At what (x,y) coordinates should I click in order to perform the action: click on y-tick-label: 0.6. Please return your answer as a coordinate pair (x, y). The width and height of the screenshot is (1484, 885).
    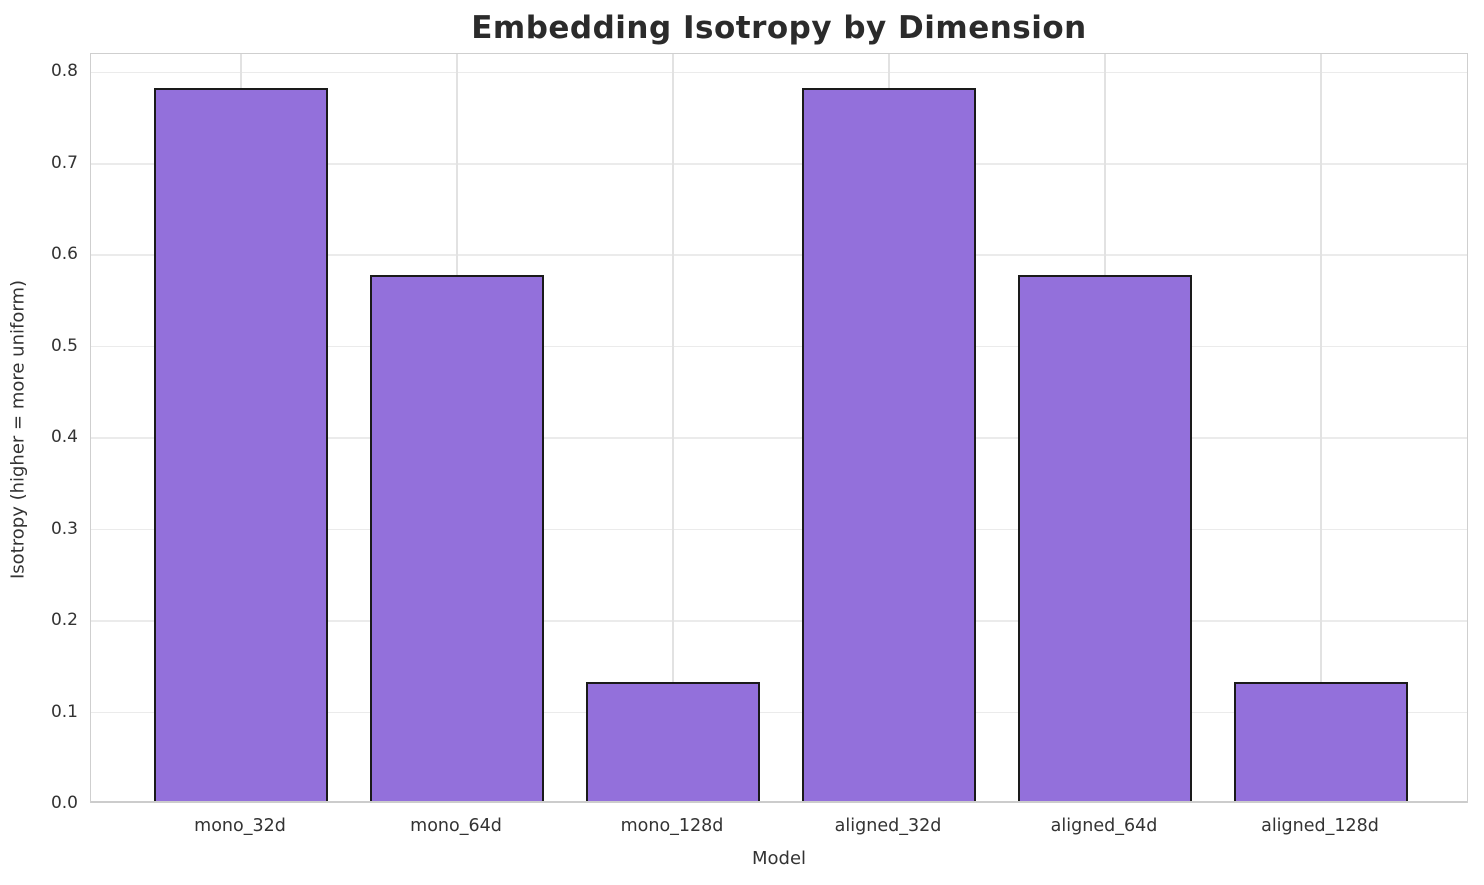
    Looking at the image, I should click on (64, 254).